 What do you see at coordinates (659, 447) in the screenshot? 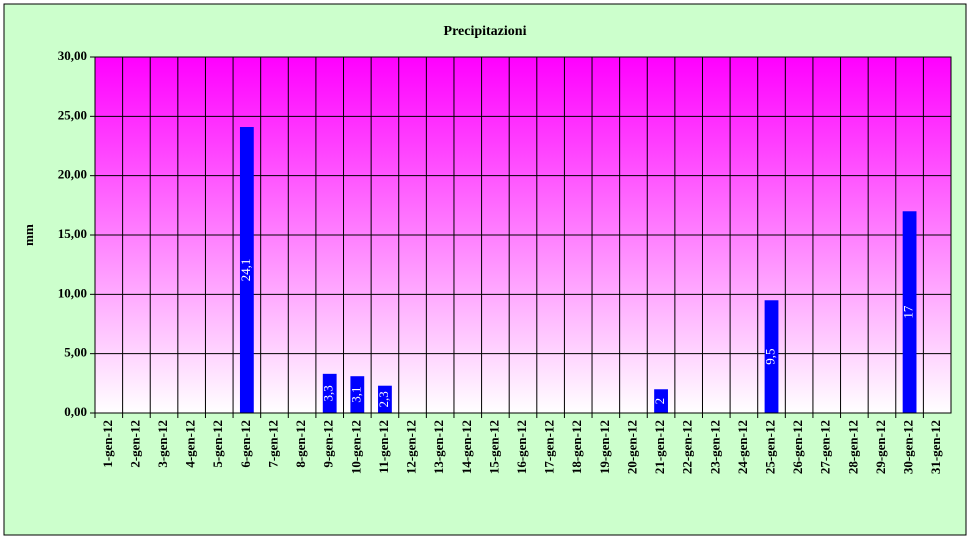
I see `x-tick-label: 21-gen-12` at bounding box center [659, 447].